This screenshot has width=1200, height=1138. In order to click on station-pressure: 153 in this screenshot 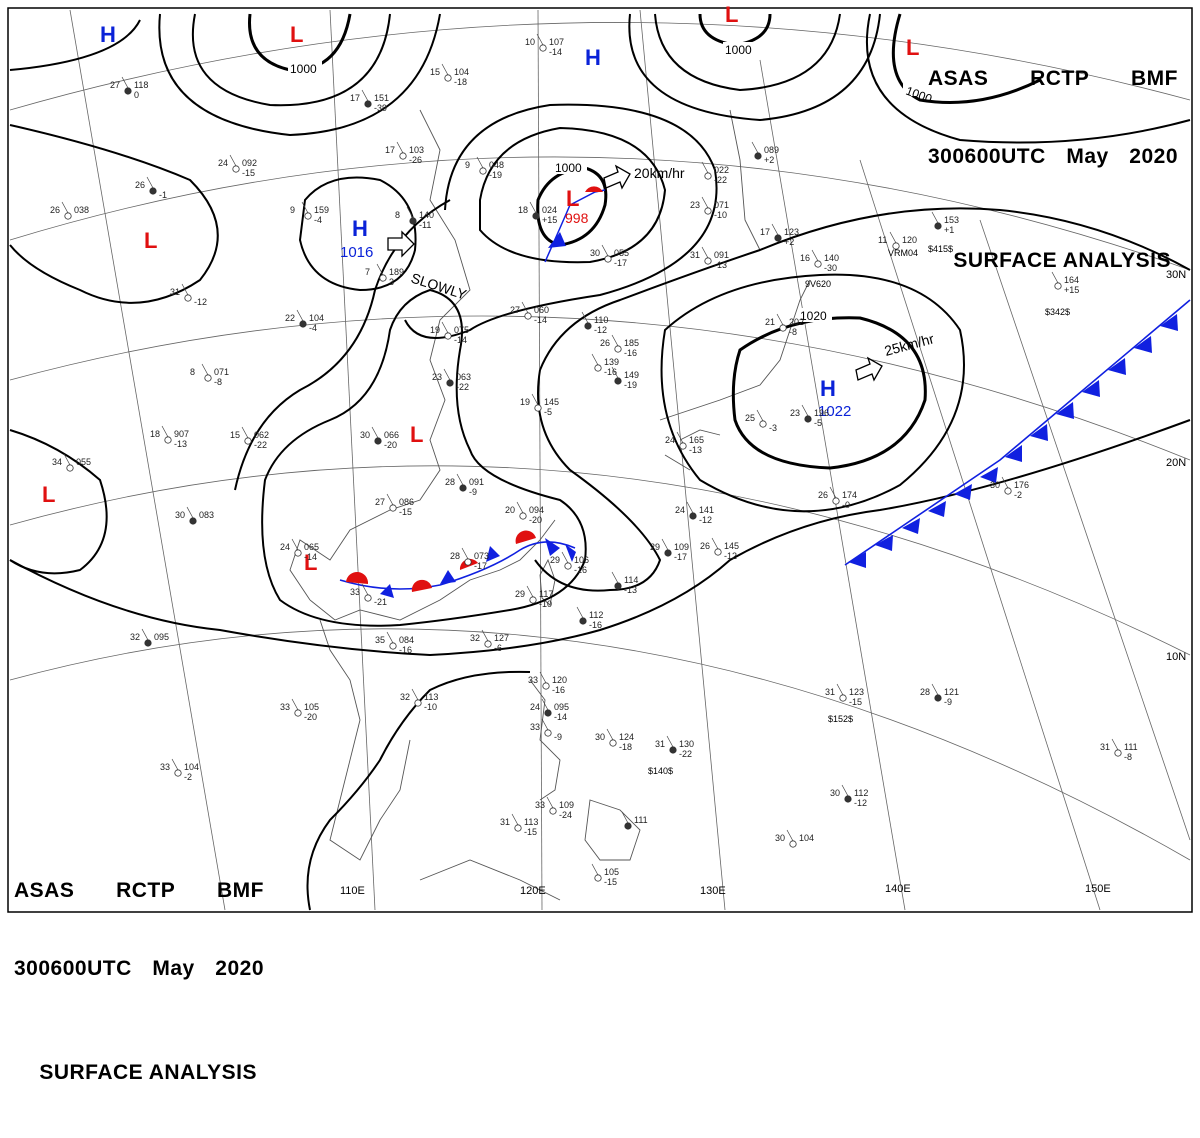, I will do `click(951, 220)`.